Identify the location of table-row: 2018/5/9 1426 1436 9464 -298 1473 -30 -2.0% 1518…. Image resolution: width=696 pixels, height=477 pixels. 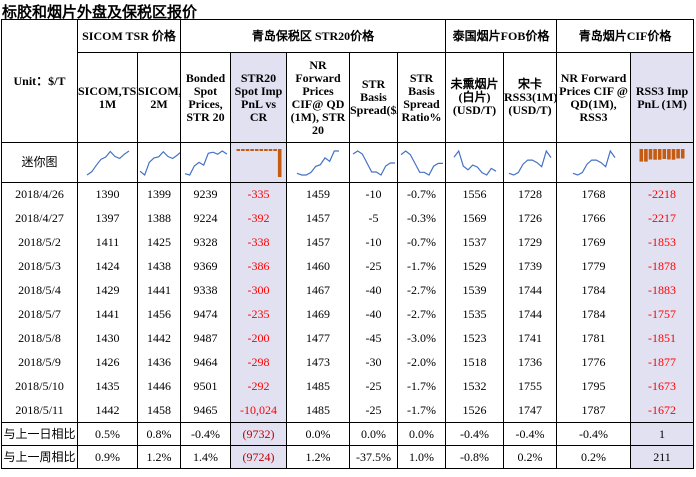
(348, 362).